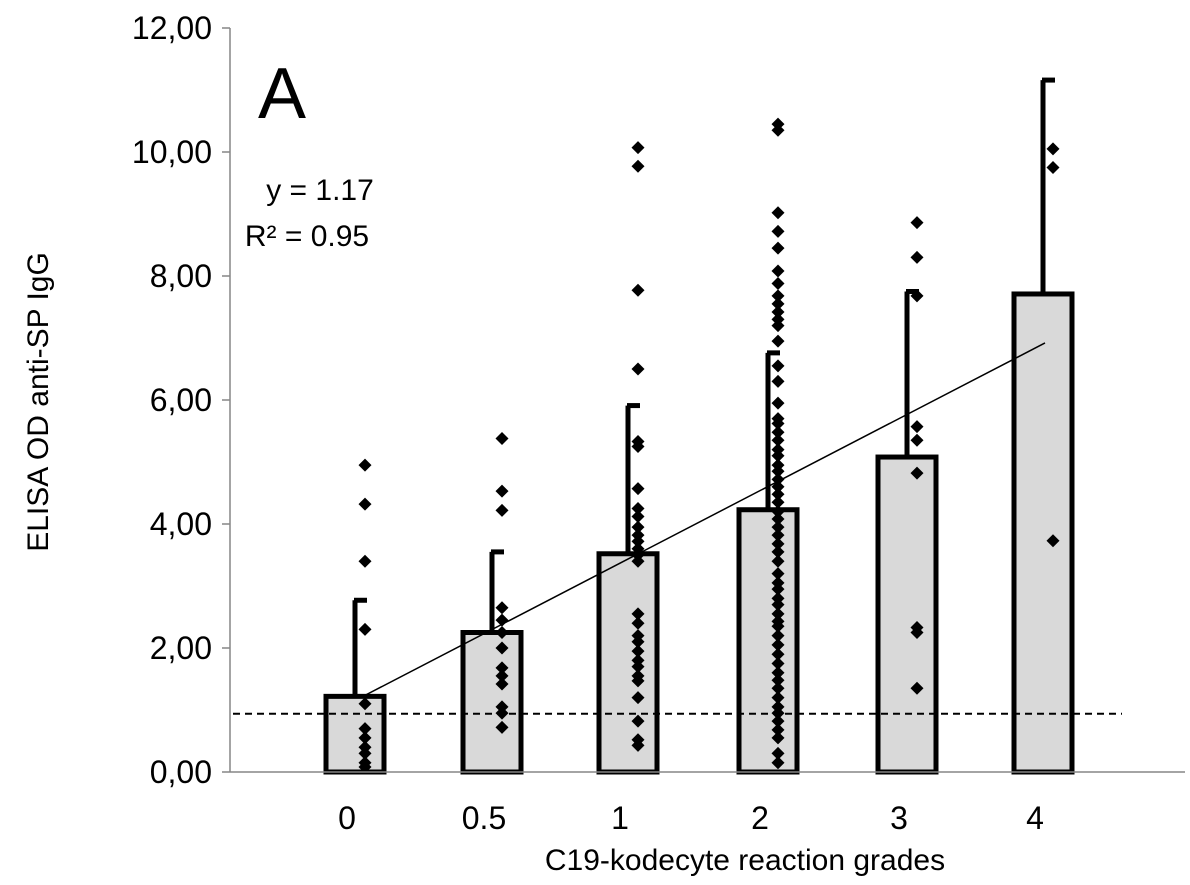  Describe the element at coordinates (502, 438) in the screenshot. I see `data-point-0.5-0` at that location.